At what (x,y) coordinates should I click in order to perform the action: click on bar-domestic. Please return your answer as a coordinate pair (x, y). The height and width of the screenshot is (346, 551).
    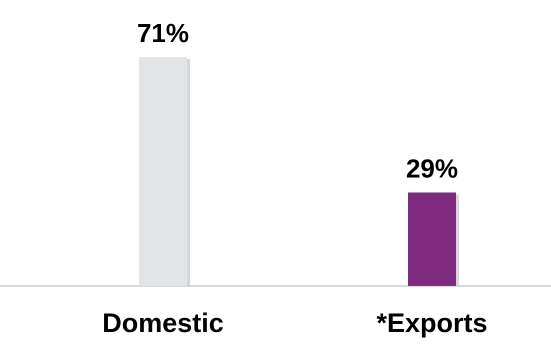
    Looking at the image, I should click on (163, 171).